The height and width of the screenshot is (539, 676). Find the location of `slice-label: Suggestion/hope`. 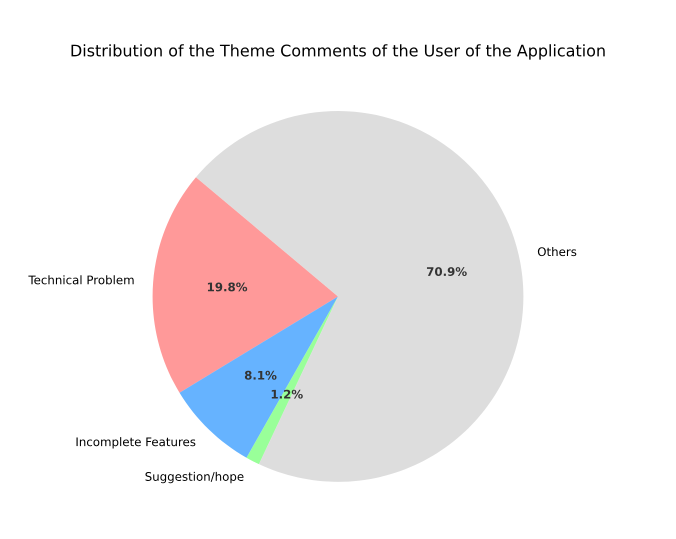

slice-label: Suggestion/hope is located at coordinates (194, 478).